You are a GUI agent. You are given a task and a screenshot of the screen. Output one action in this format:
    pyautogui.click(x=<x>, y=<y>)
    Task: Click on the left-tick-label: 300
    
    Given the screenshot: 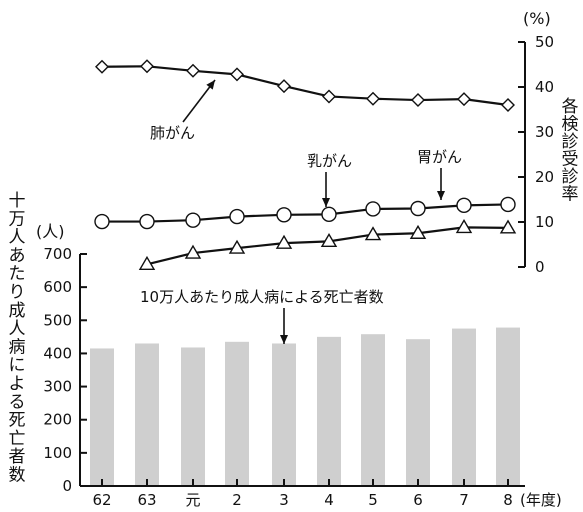 What is the action you would take?
    pyautogui.click(x=57, y=387)
    